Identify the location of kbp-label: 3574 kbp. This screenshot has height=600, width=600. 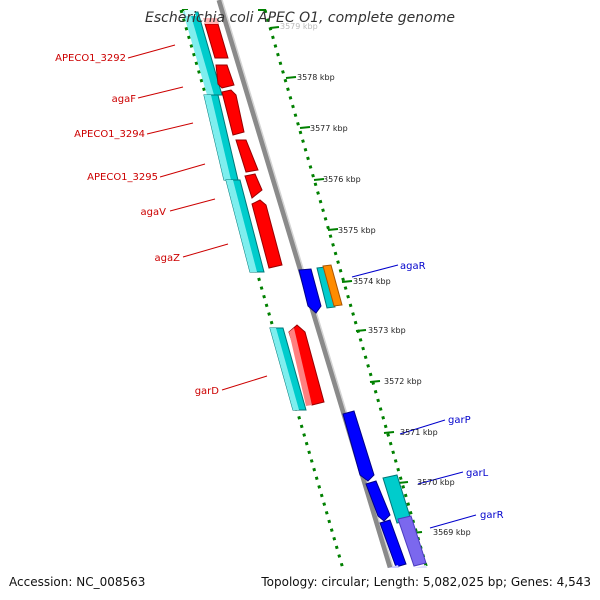
(372, 281).